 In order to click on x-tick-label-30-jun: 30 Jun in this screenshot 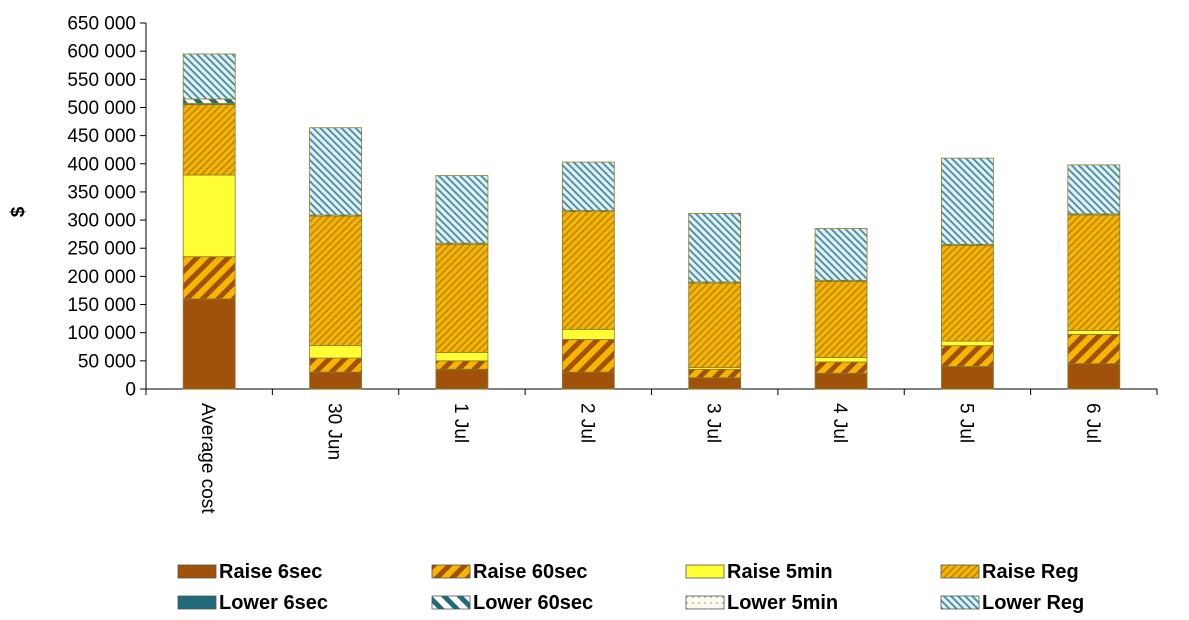, I will do `click(334, 431)`.